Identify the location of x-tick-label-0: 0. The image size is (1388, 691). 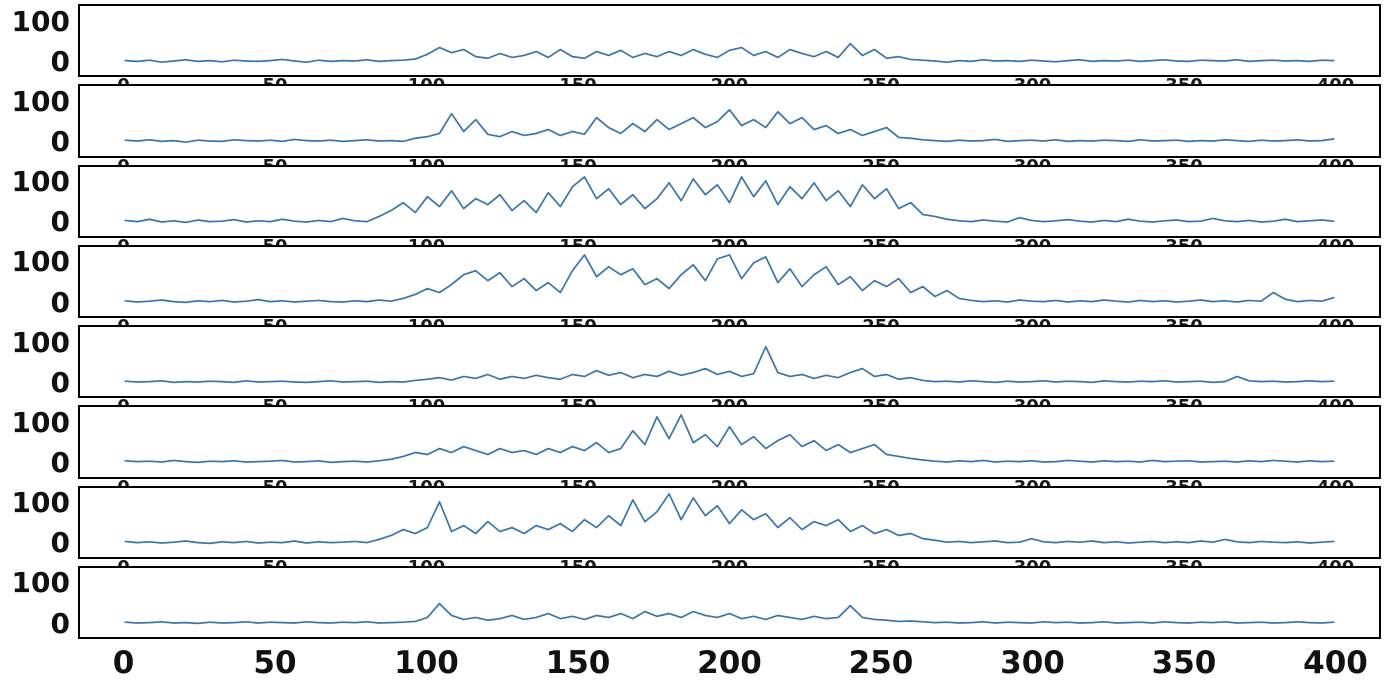
(123, 663).